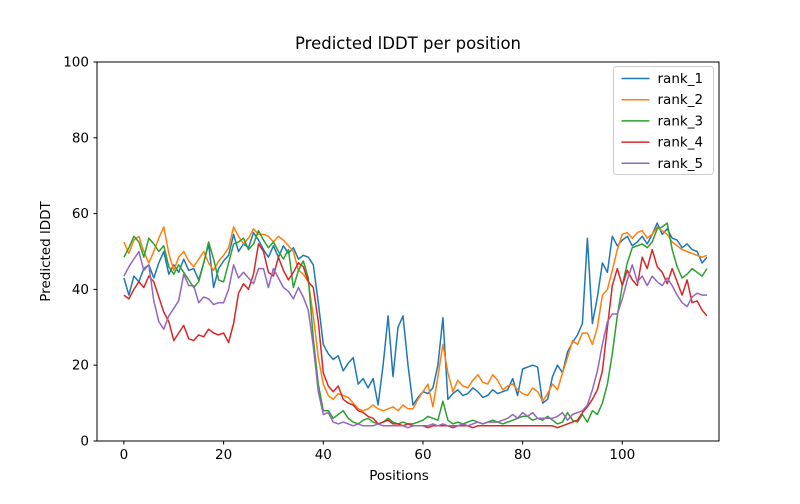 The height and width of the screenshot is (504, 800). Describe the element at coordinates (399, 476) in the screenshot. I see `x-axis-label: Positions` at that location.